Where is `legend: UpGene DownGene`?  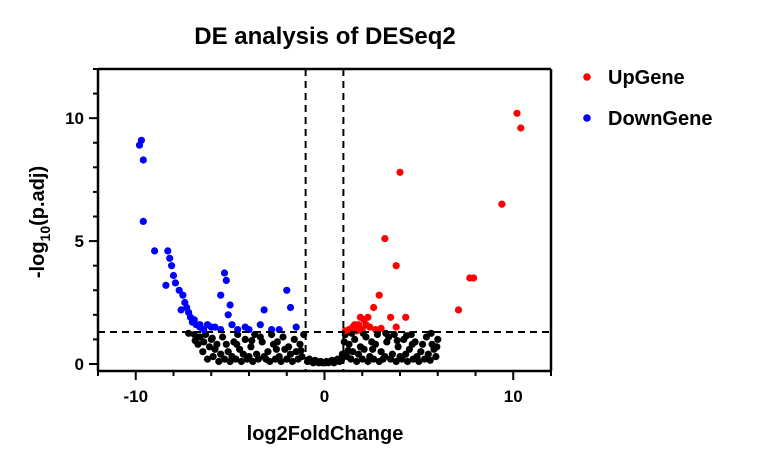
legend: UpGene DownGene is located at coordinates (647, 98).